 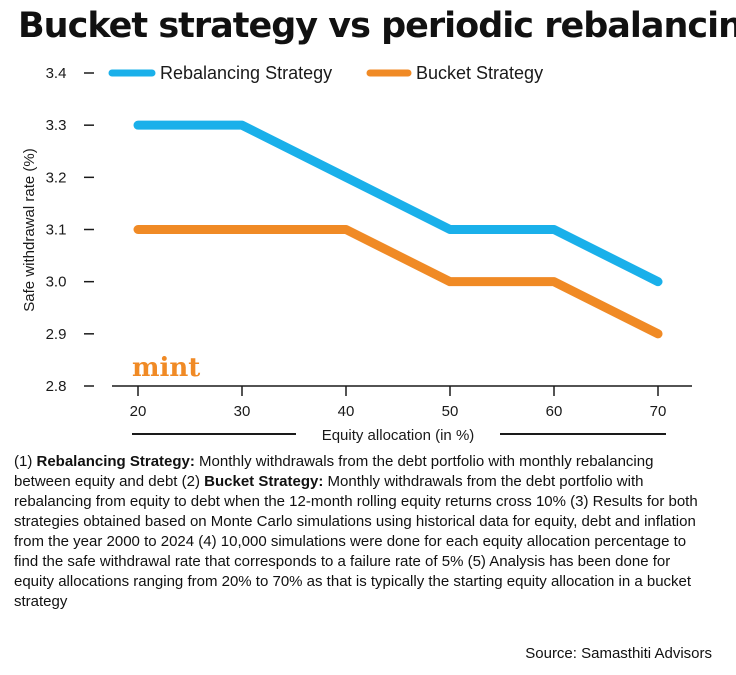 I want to click on x-axis-label: Equity allocation (in %), so click(x=398, y=435).